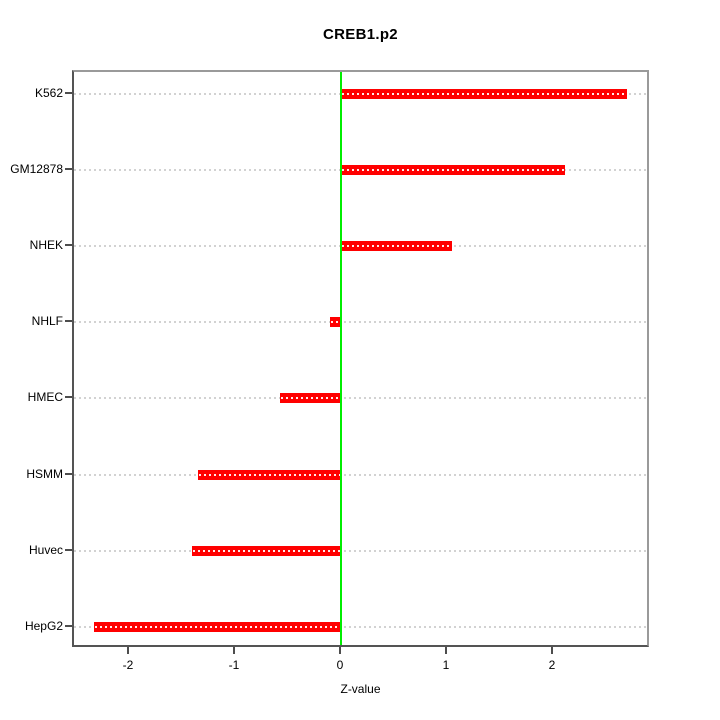 The image size is (720, 720). Describe the element at coordinates (48, 92) in the screenshot. I see `y-axis-tick-label: K562` at that location.